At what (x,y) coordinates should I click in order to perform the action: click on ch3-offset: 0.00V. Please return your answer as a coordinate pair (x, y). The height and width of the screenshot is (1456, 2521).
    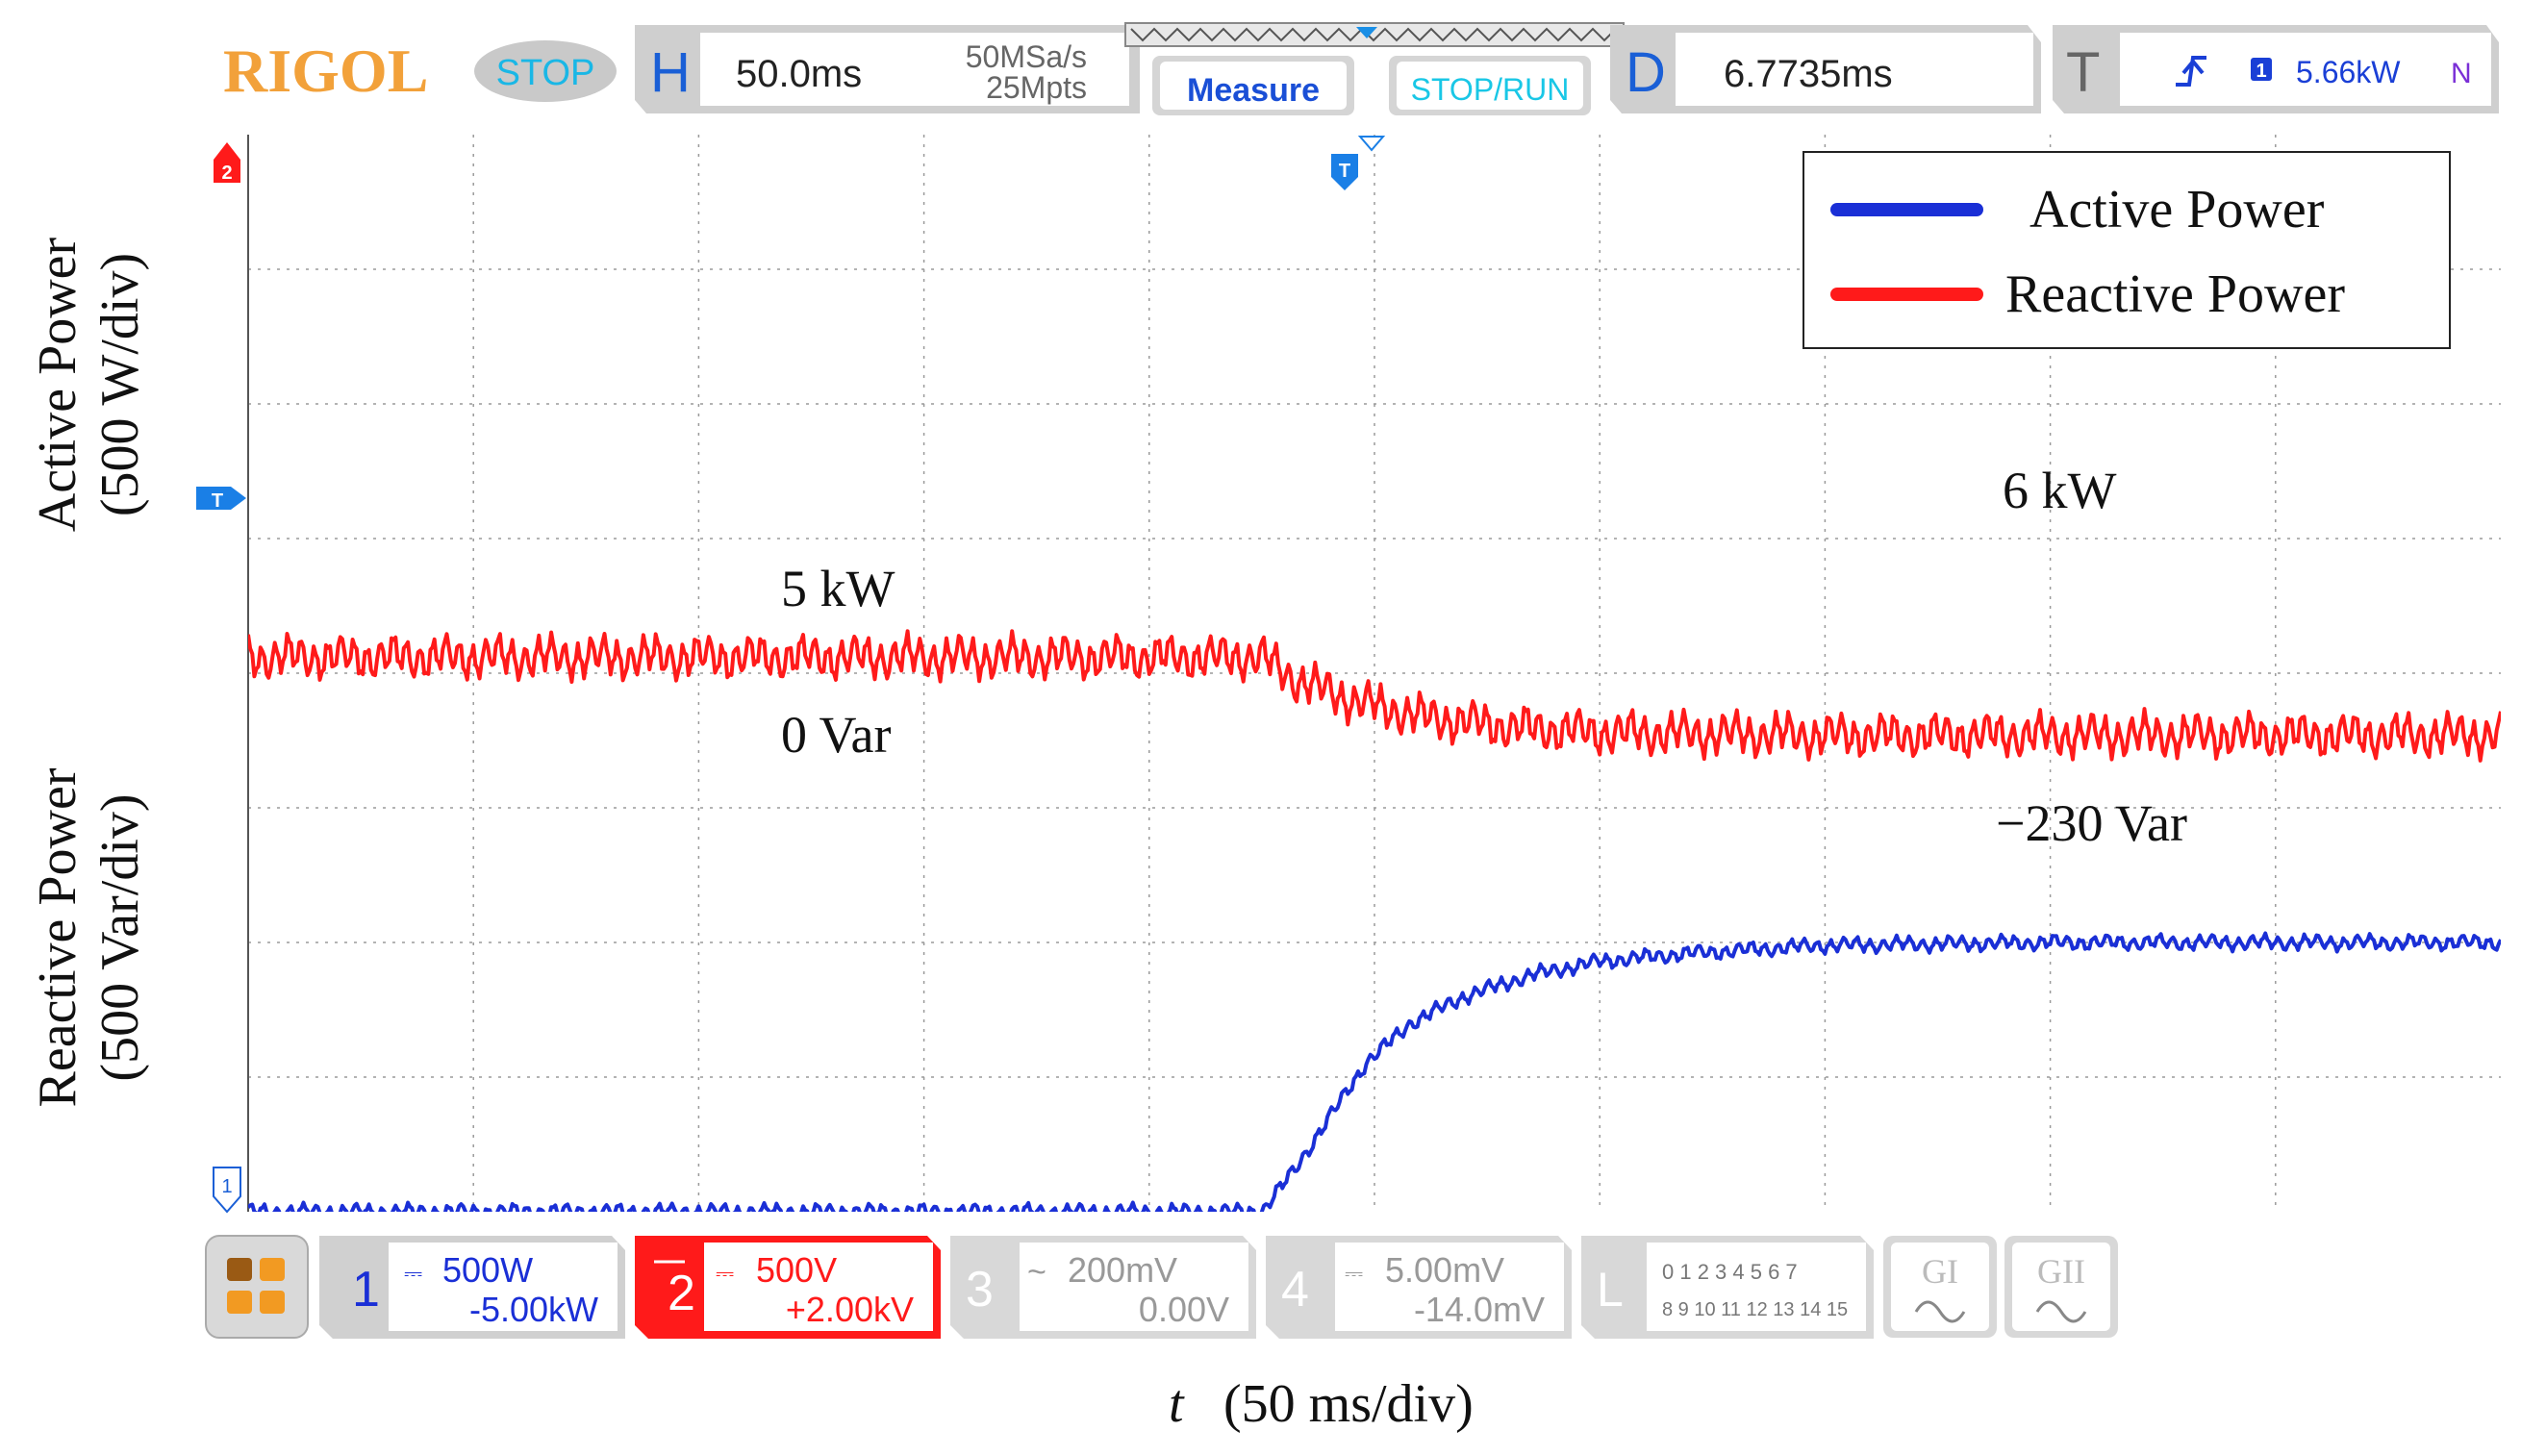
    Looking at the image, I should click on (1184, 1309).